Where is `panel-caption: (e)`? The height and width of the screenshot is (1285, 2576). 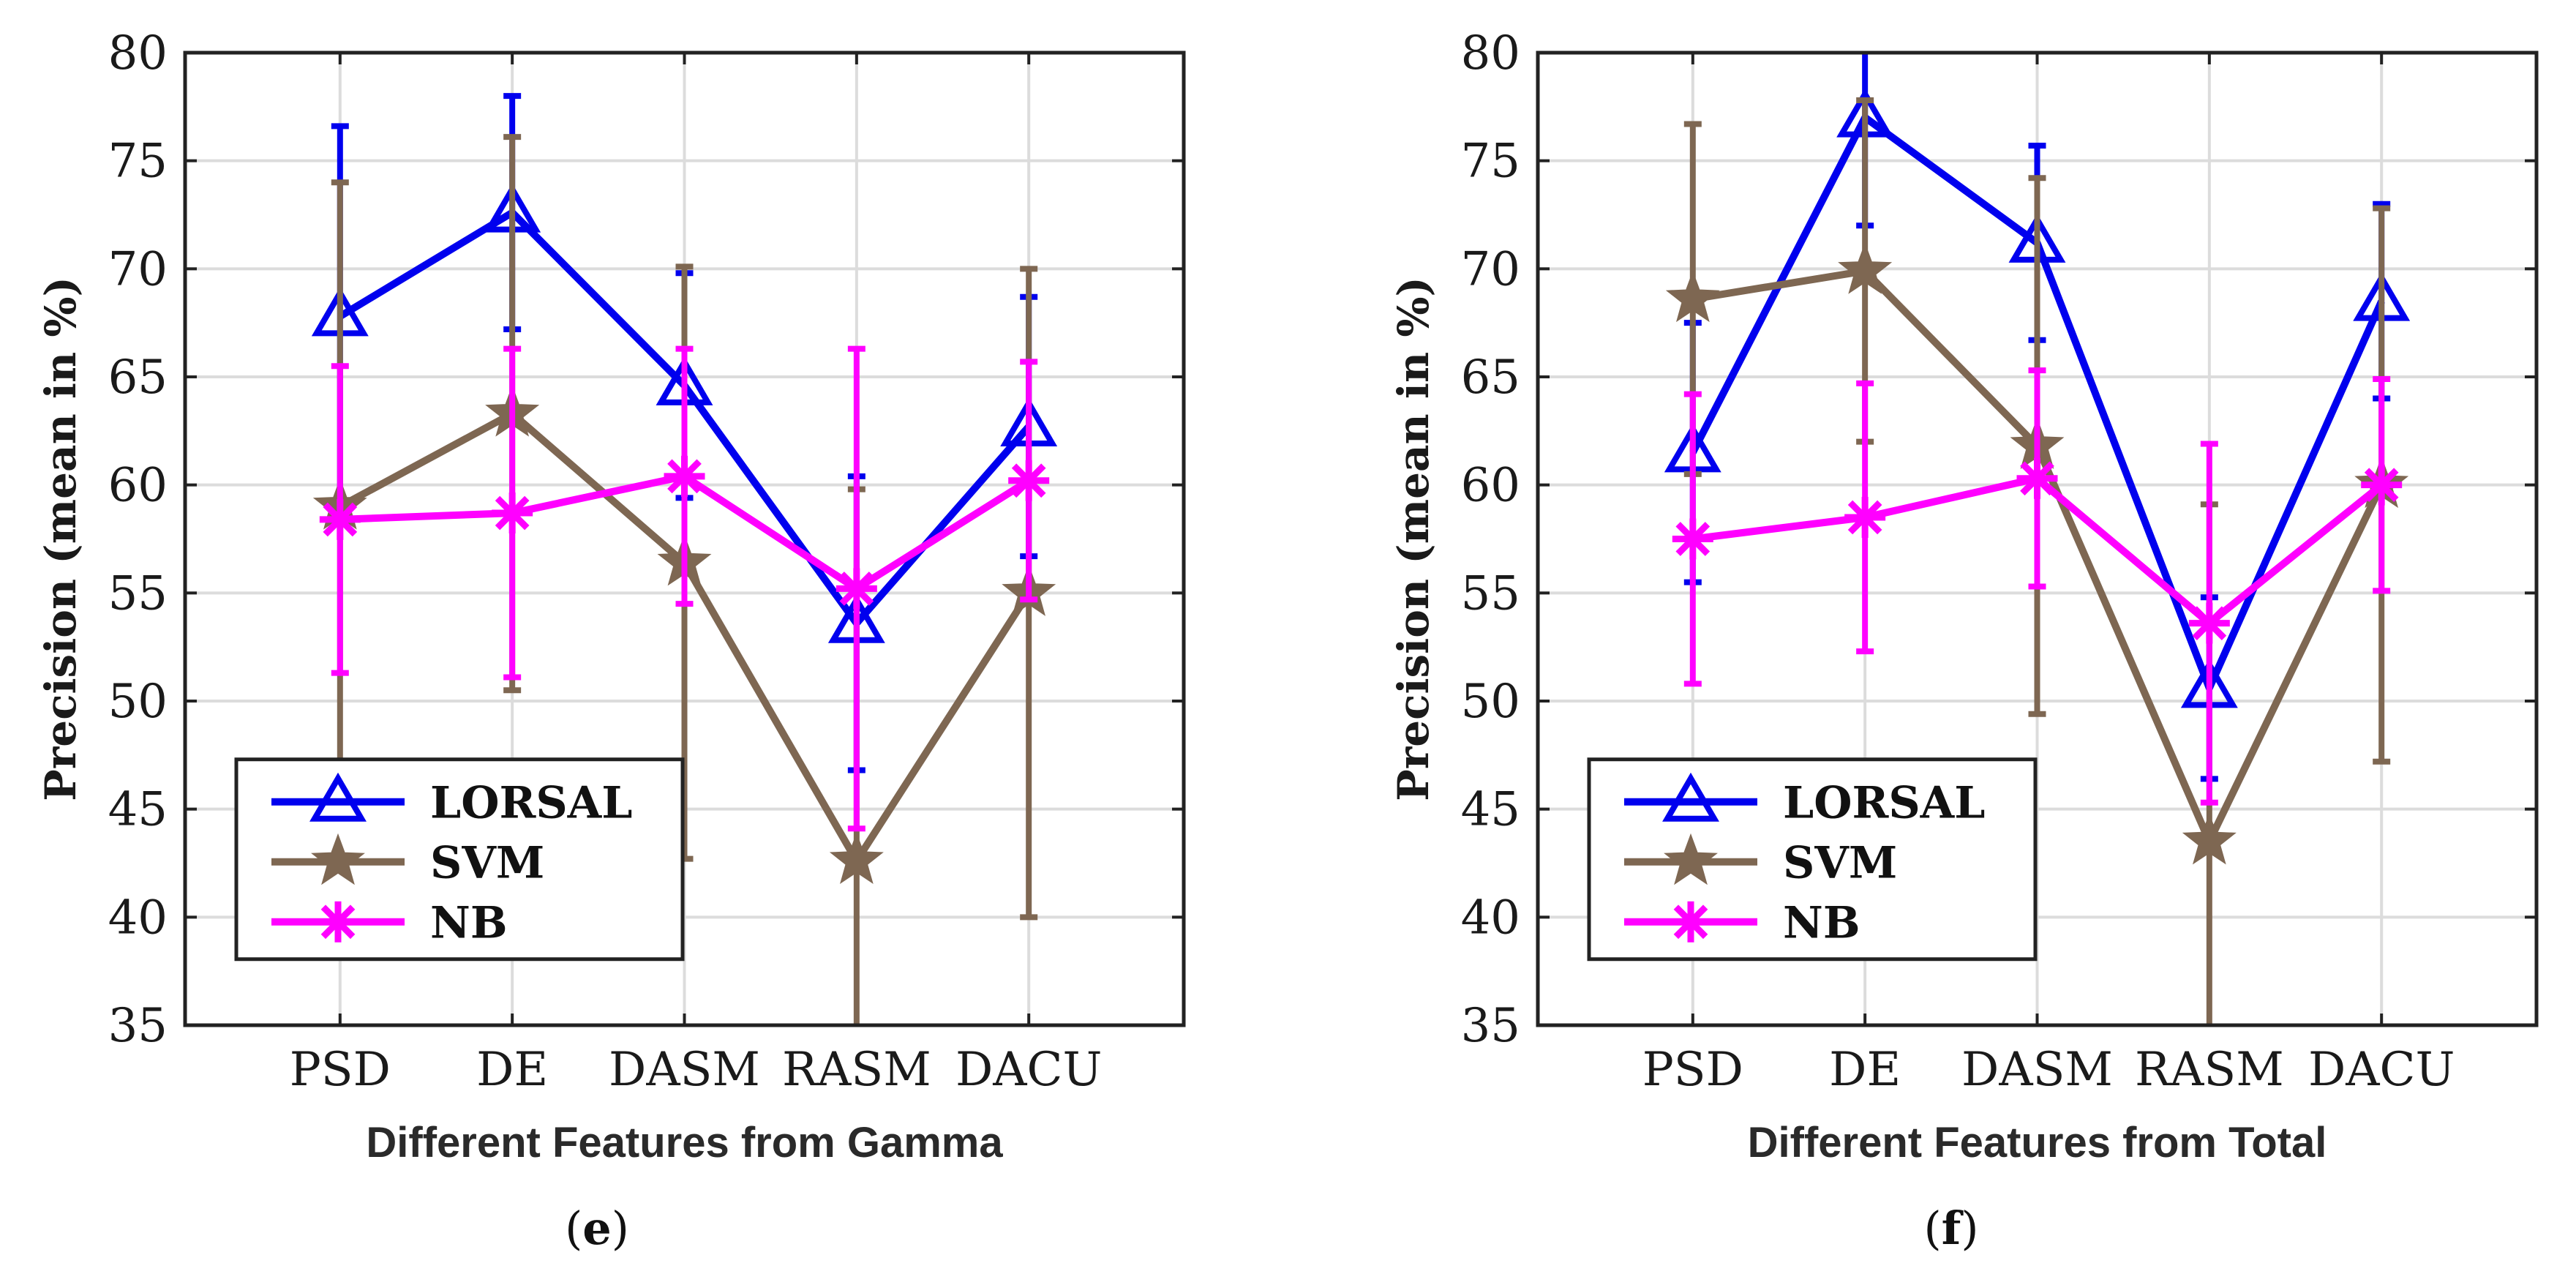 panel-caption: (e) is located at coordinates (597, 1228).